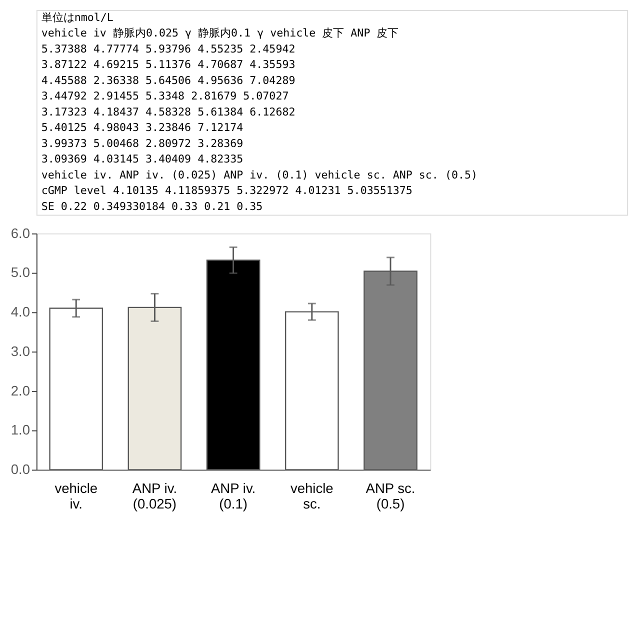 The image size is (633, 635). I want to click on text: 3.99373 5.00468 2.80972 3.28369, so click(142, 143).